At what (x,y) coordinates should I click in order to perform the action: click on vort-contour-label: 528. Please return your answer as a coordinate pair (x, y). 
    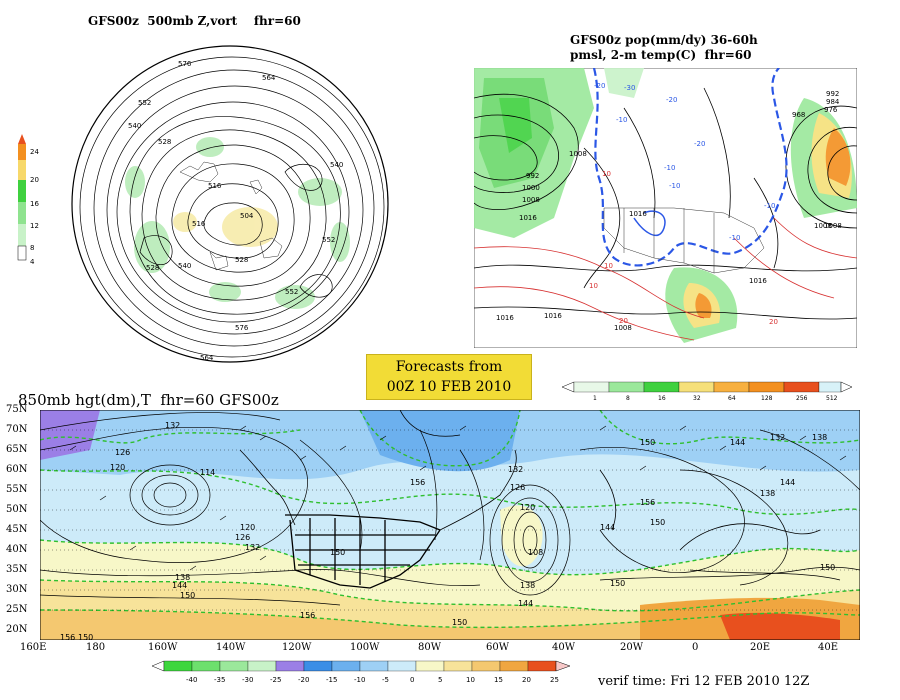
    Looking at the image, I should click on (152, 268).